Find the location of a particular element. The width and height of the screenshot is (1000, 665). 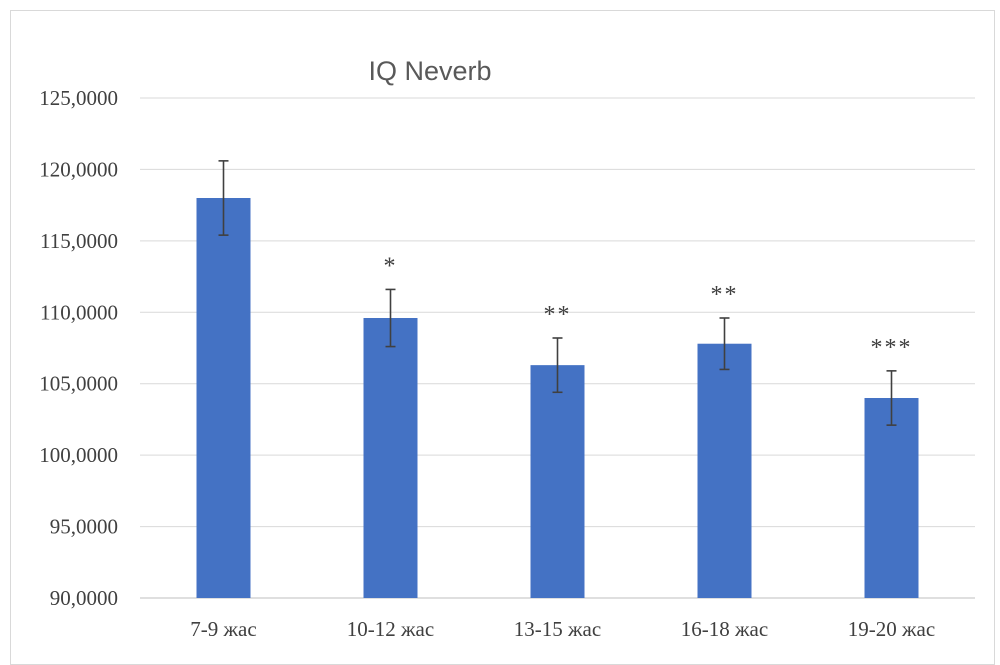

x-tick-label: 7-9 жас is located at coordinates (223, 629).